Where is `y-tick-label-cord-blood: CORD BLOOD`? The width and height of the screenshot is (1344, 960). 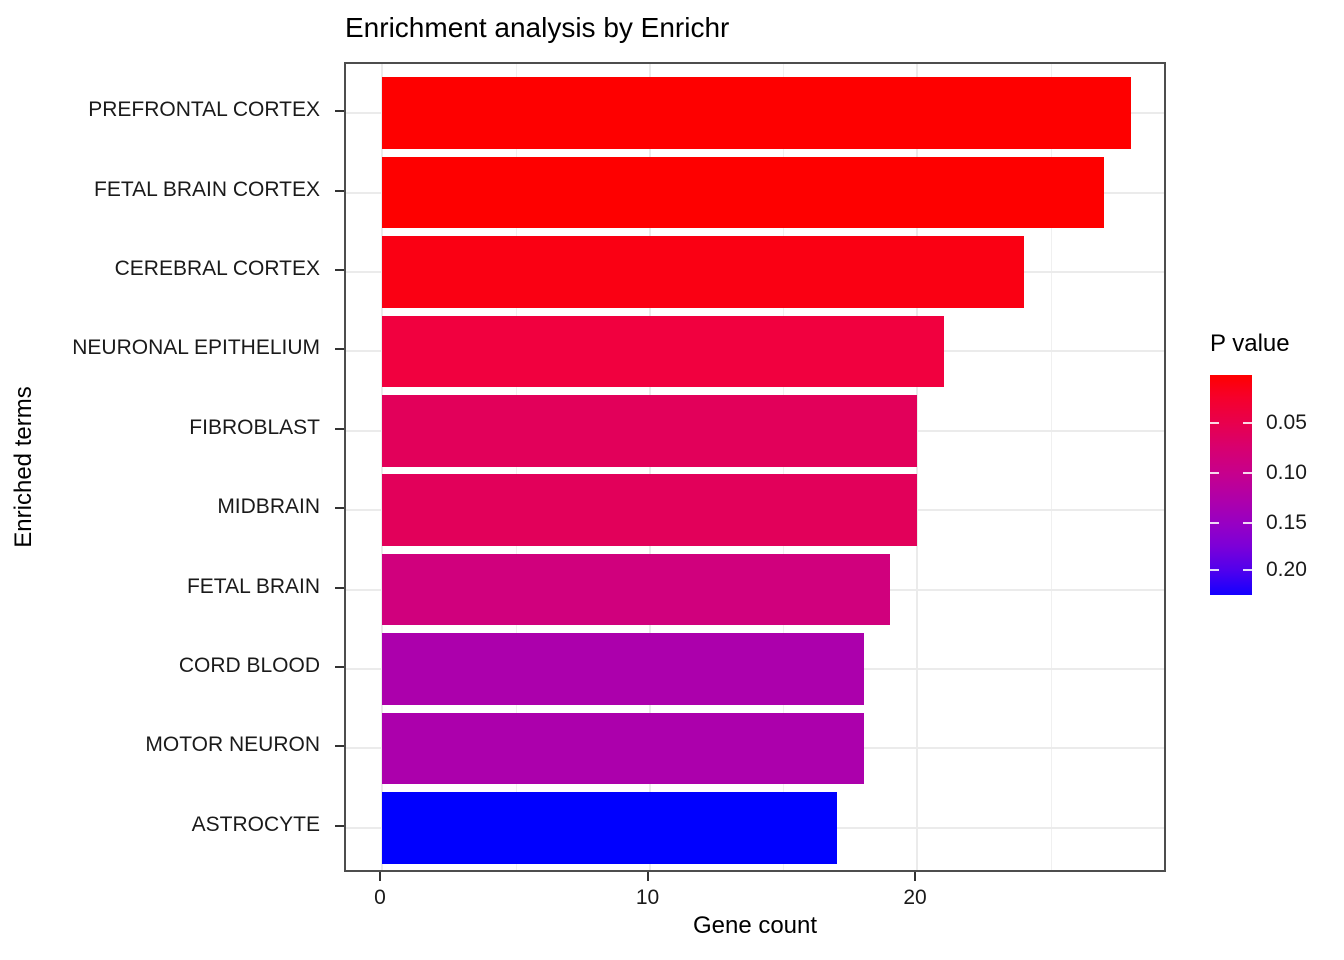
y-tick-label-cord-blood: CORD BLOOD is located at coordinates (249, 665).